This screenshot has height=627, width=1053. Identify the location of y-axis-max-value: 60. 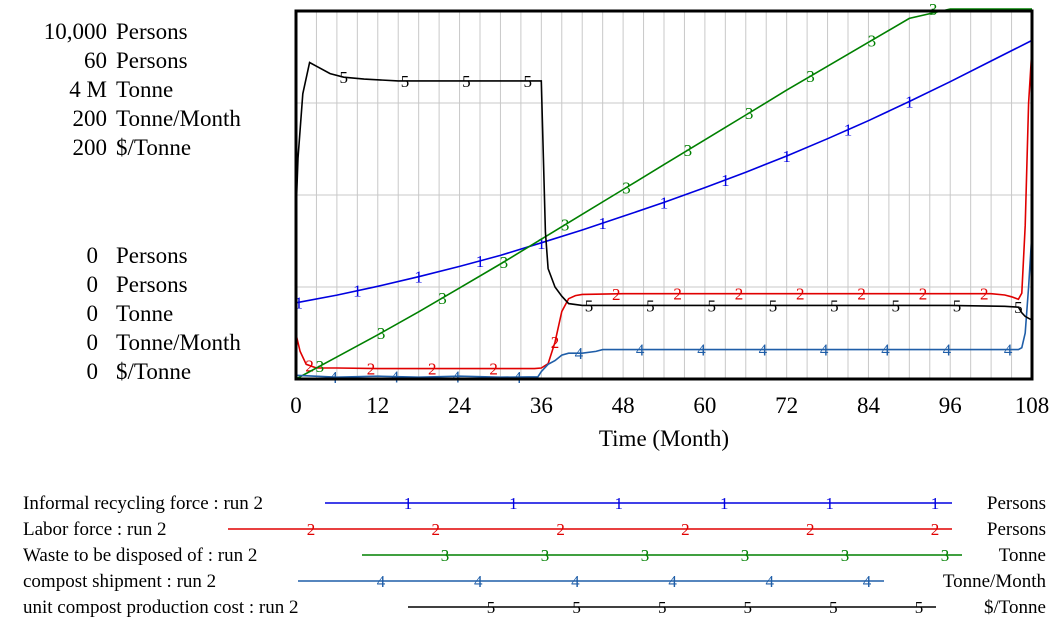
(95, 60).